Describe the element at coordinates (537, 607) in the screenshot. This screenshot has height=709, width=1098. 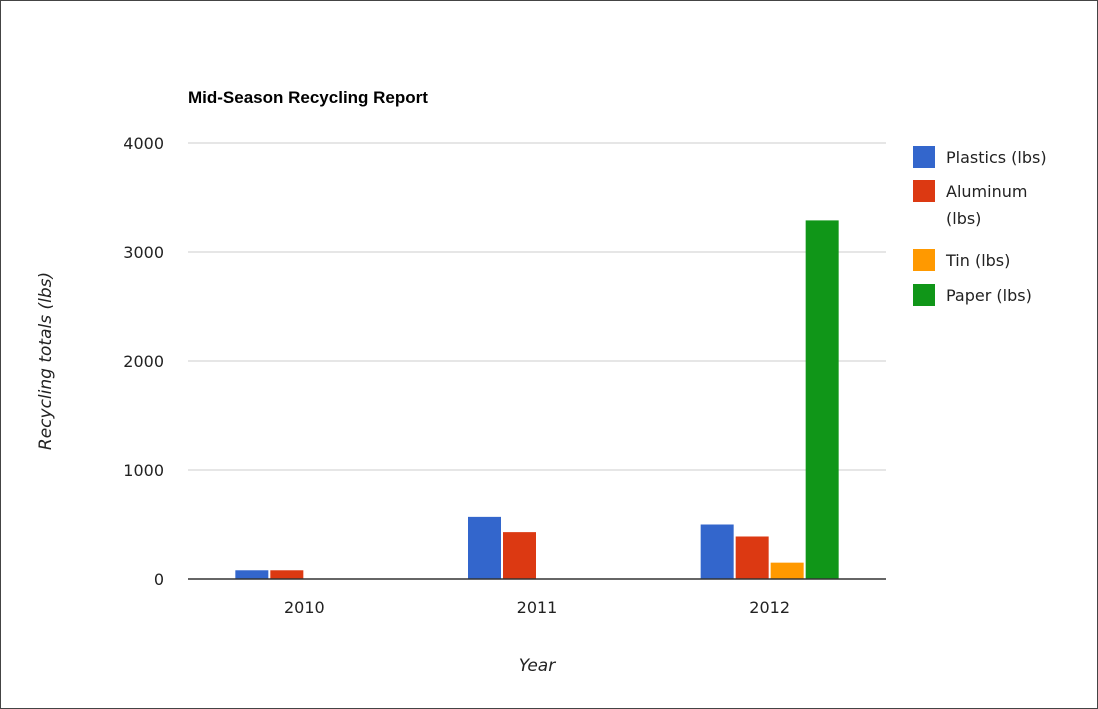
I see `x-tick-label: 2011` at that location.